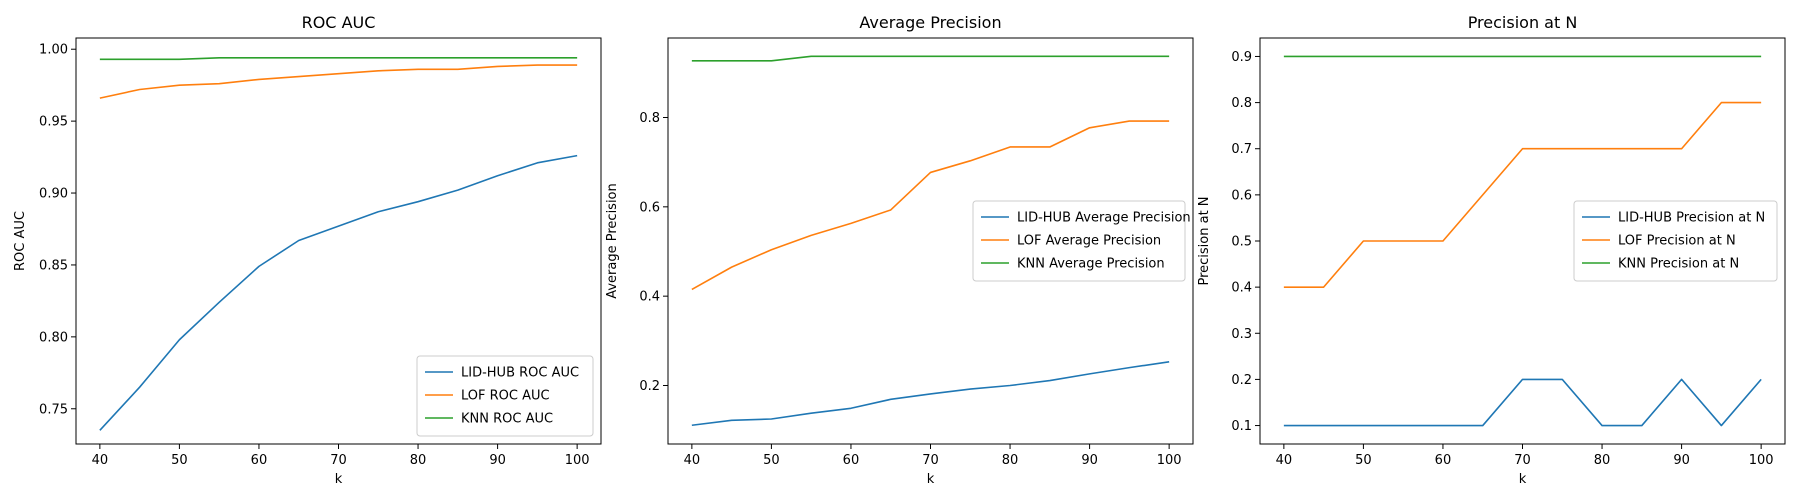  I want to click on y-axis-label: Average Precision, so click(612, 241).